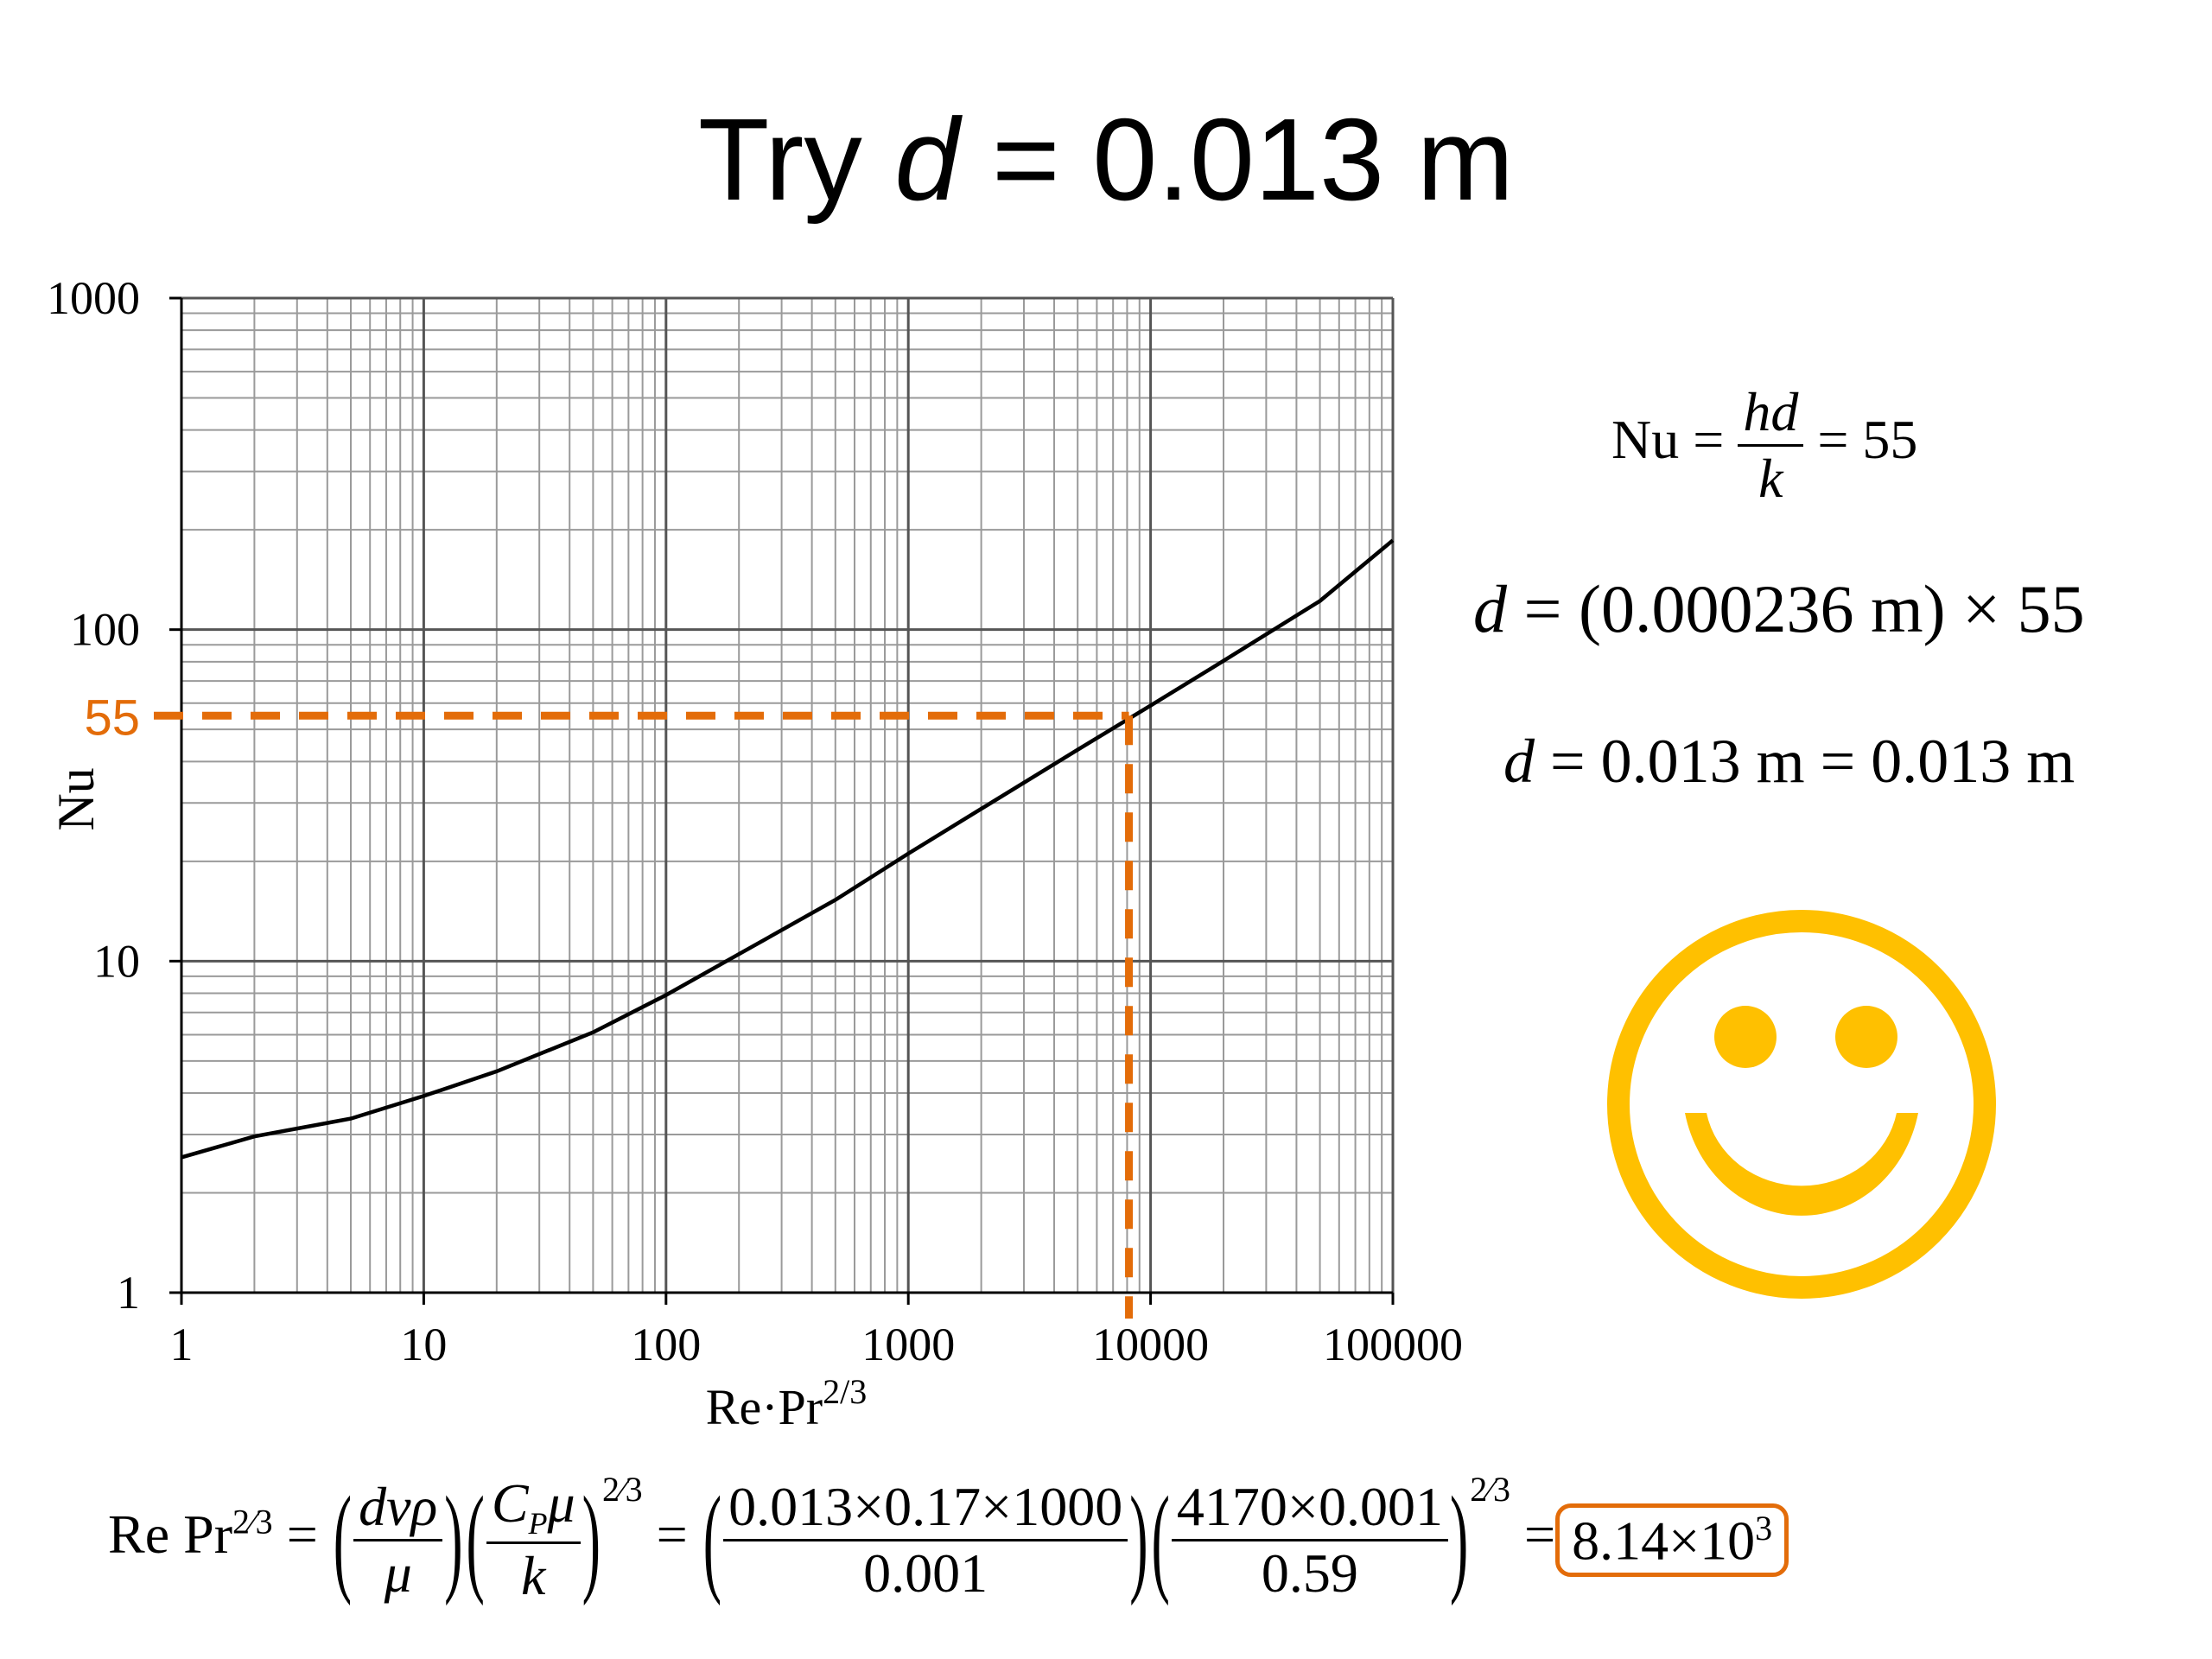 The height and width of the screenshot is (1659, 2212). Describe the element at coordinates (786, 1403) in the screenshot. I see `x-axis-label: Re·Pr2/3` at that location.